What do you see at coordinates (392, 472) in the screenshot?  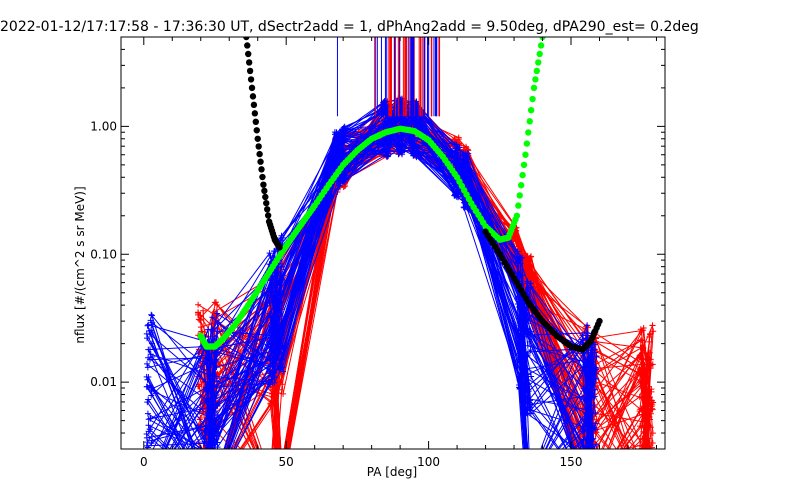 I see `x-axis-label: PA [deg]` at bounding box center [392, 472].